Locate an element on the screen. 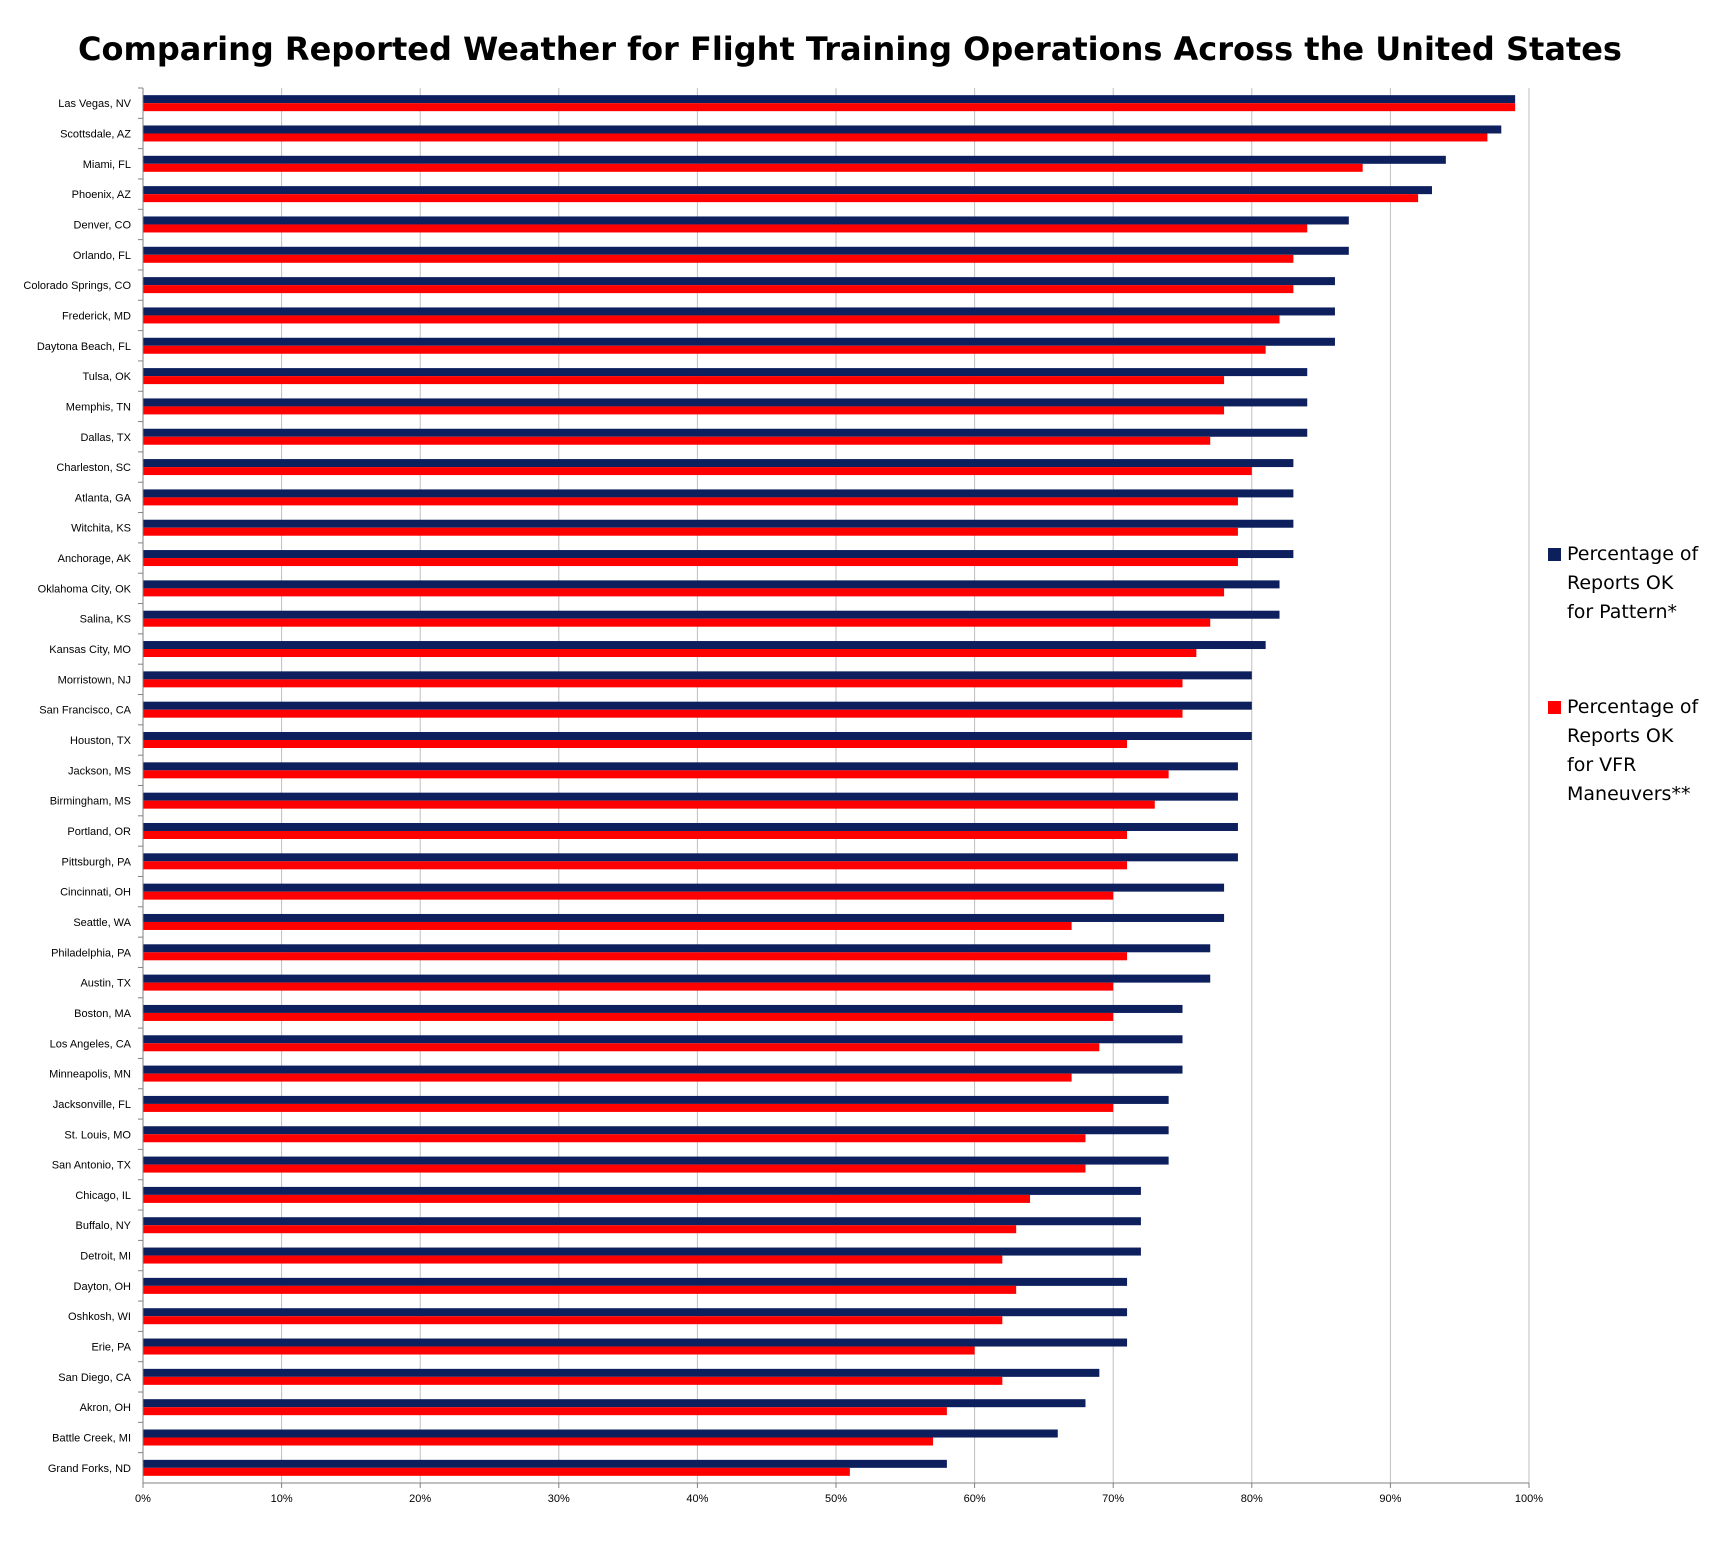 The width and height of the screenshot is (1717, 1552). category-label: Birmingham, MS is located at coordinates (90, 802).